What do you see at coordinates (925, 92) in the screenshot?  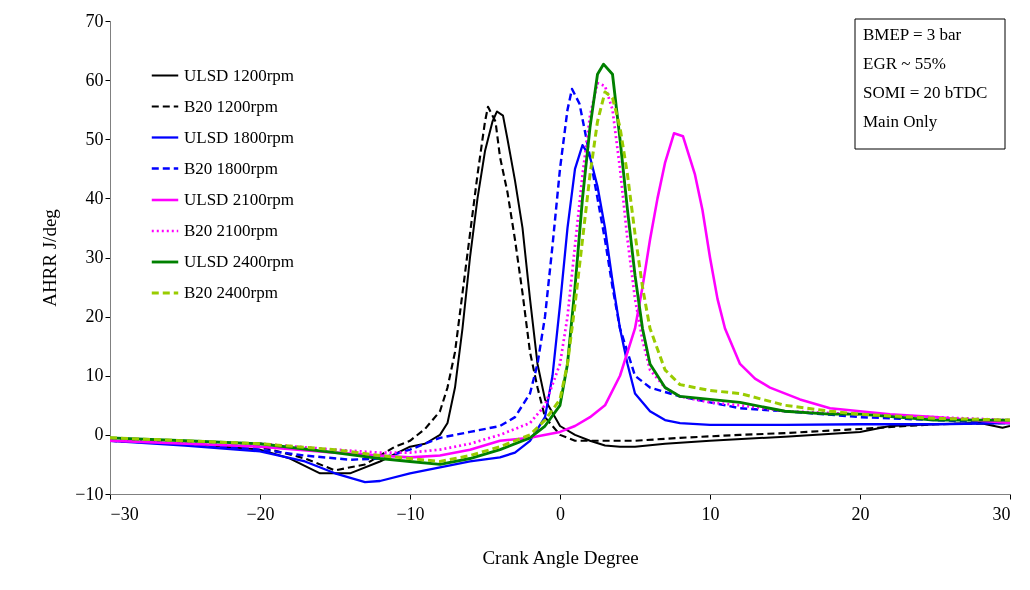 I see `annotation: SOMI = 20 bTDC` at bounding box center [925, 92].